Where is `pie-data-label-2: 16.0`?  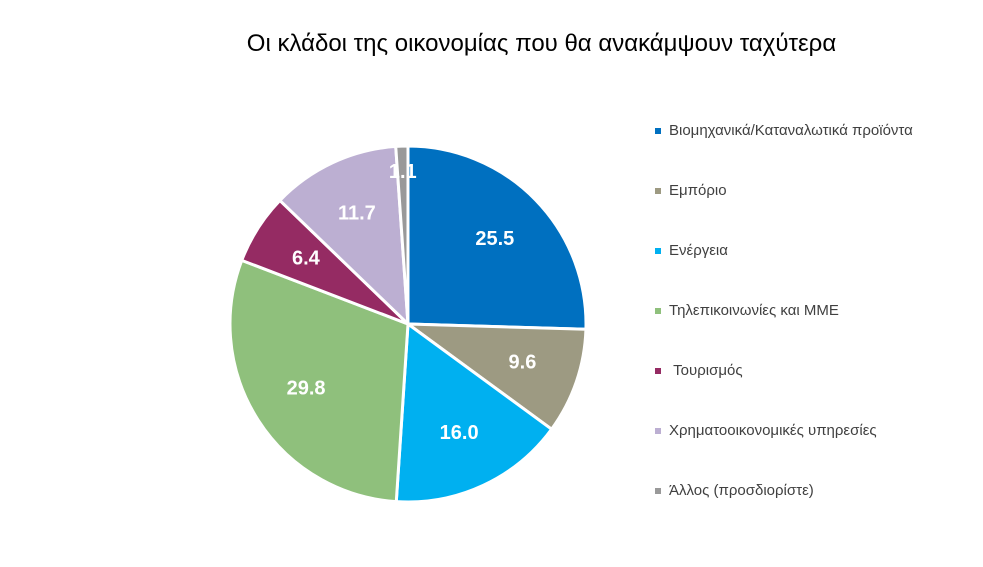
pie-data-label-2: 16.0 is located at coordinates (459, 433).